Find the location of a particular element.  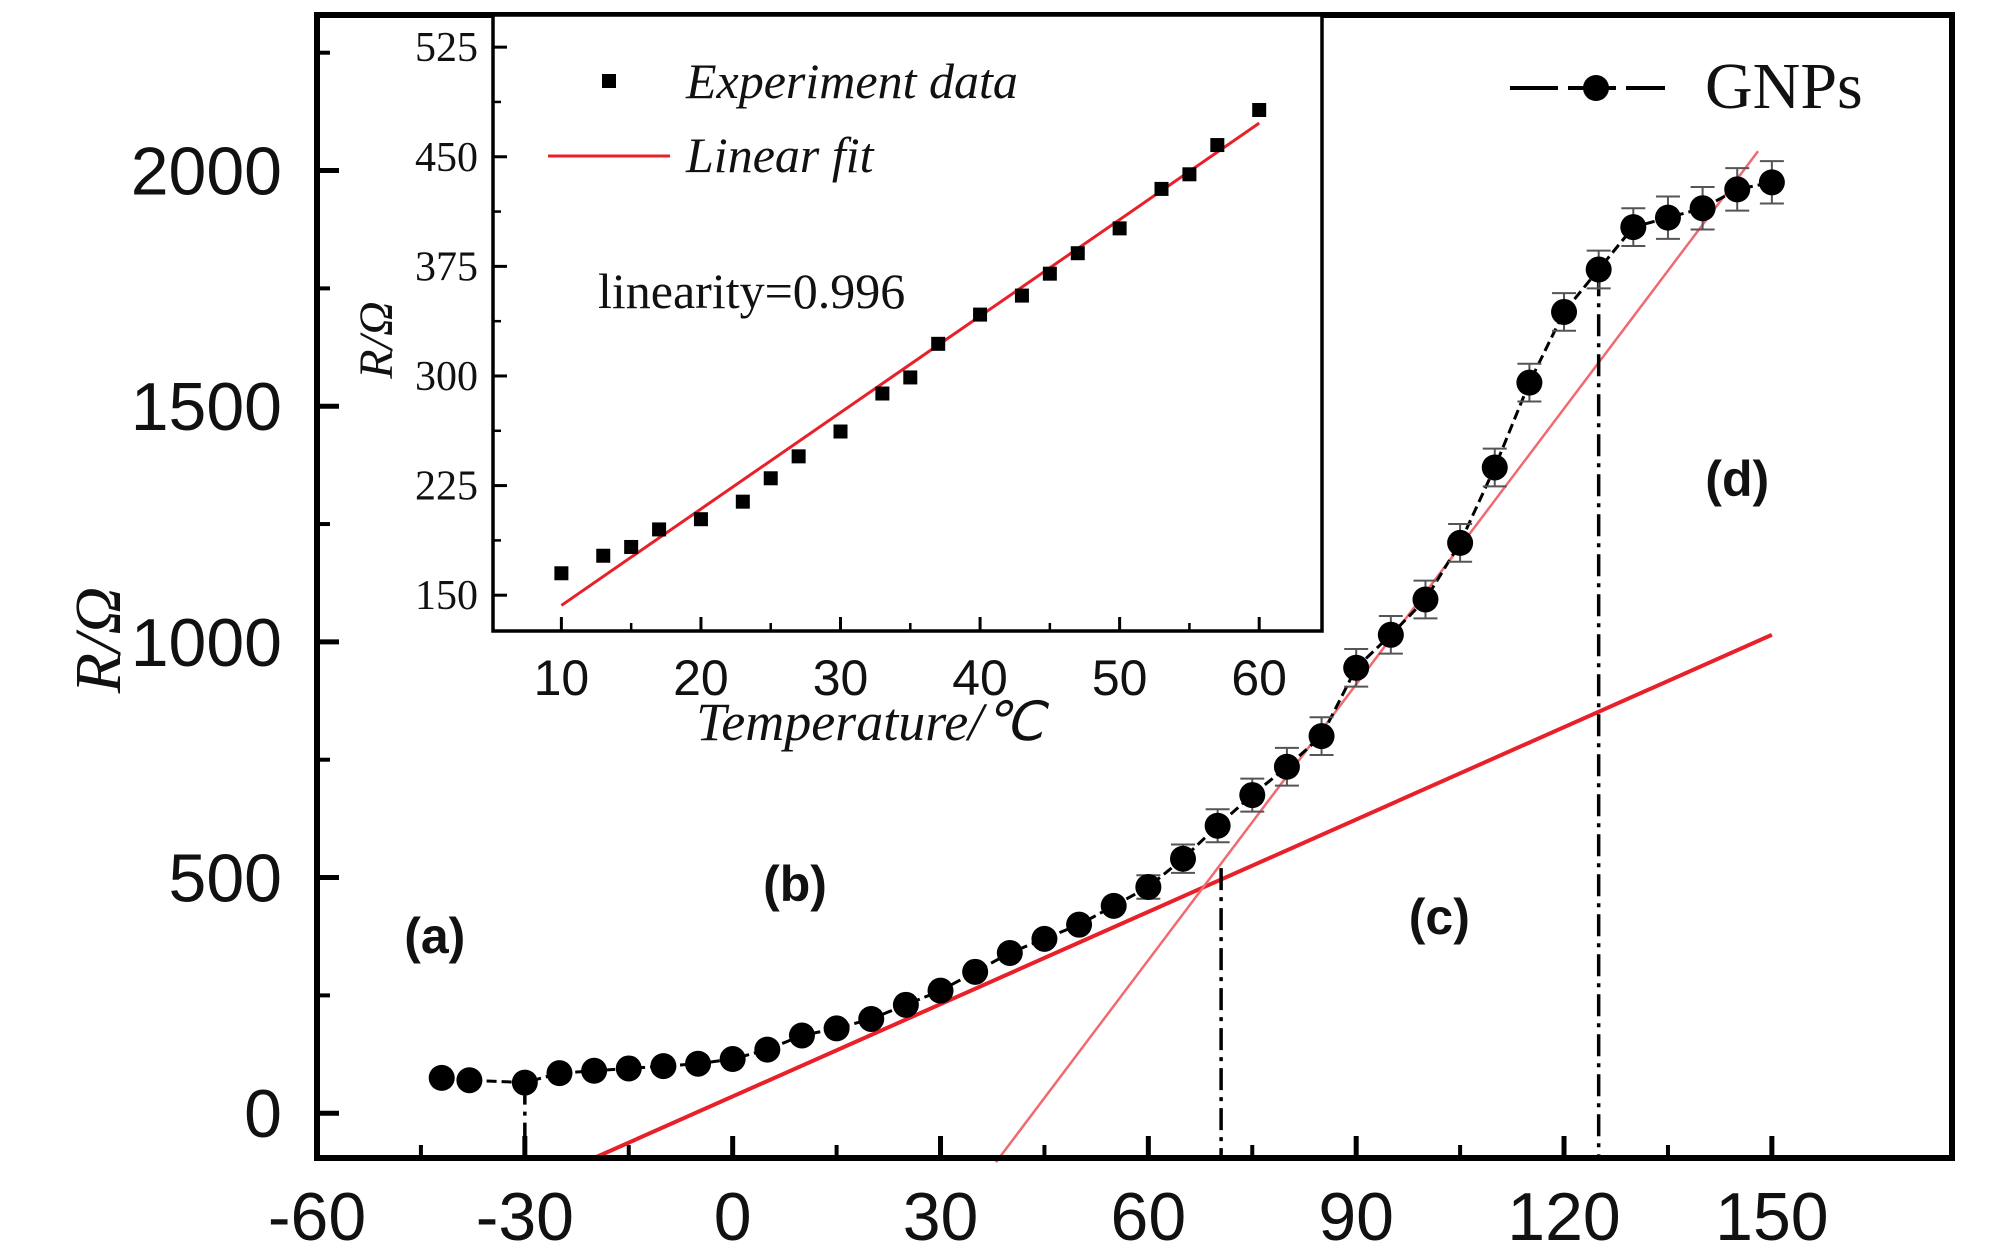

inset-y-axis-label: R/Ω is located at coordinates (376, 340).